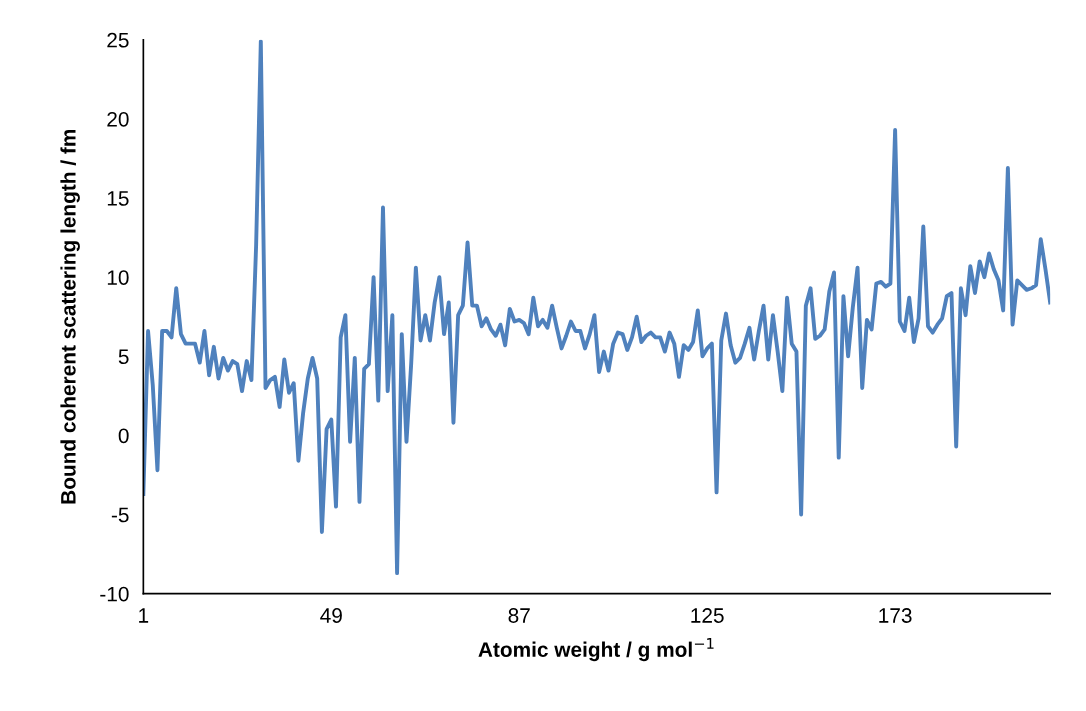 The image size is (1086, 711). I want to click on y-tick-label: 5, so click(123, 357).